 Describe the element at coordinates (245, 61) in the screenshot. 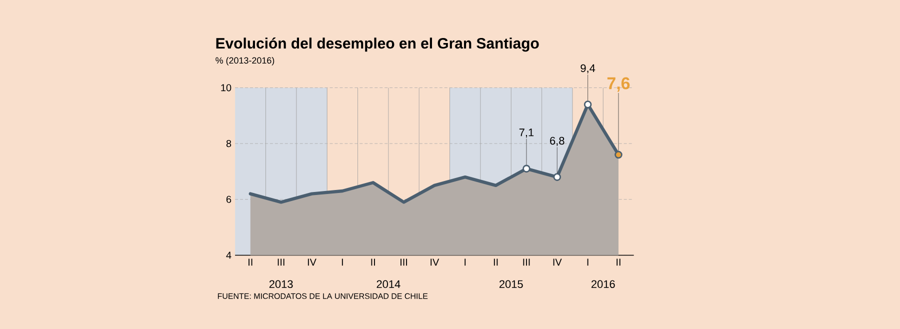

I see `chart-subtitle: % (2013-2016)` at that location.